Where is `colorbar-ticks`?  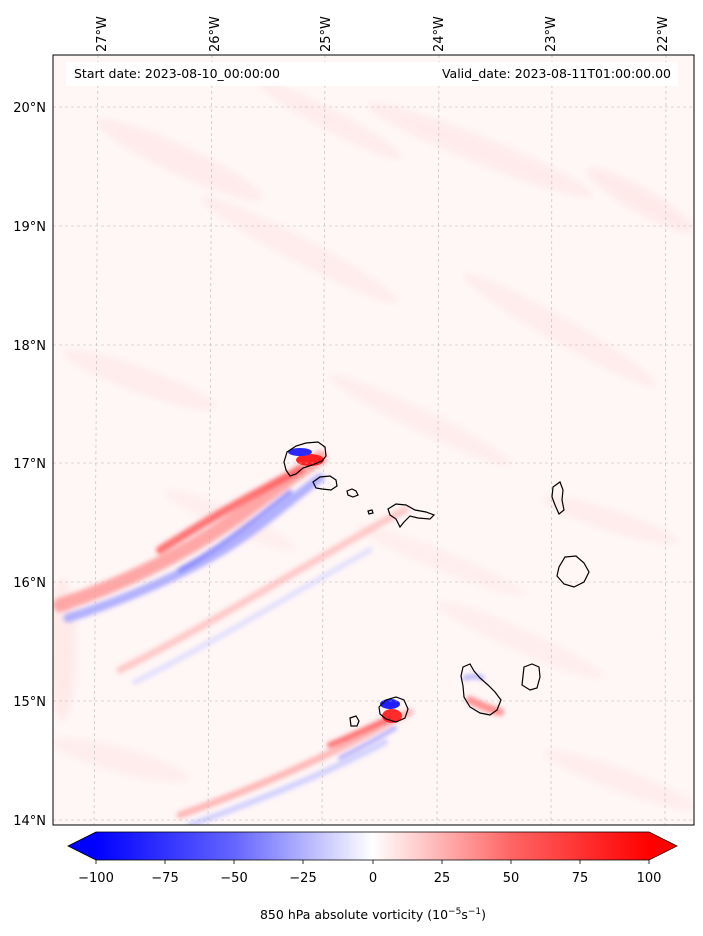 colorbar-ticks is located at coordinates (372, 862).